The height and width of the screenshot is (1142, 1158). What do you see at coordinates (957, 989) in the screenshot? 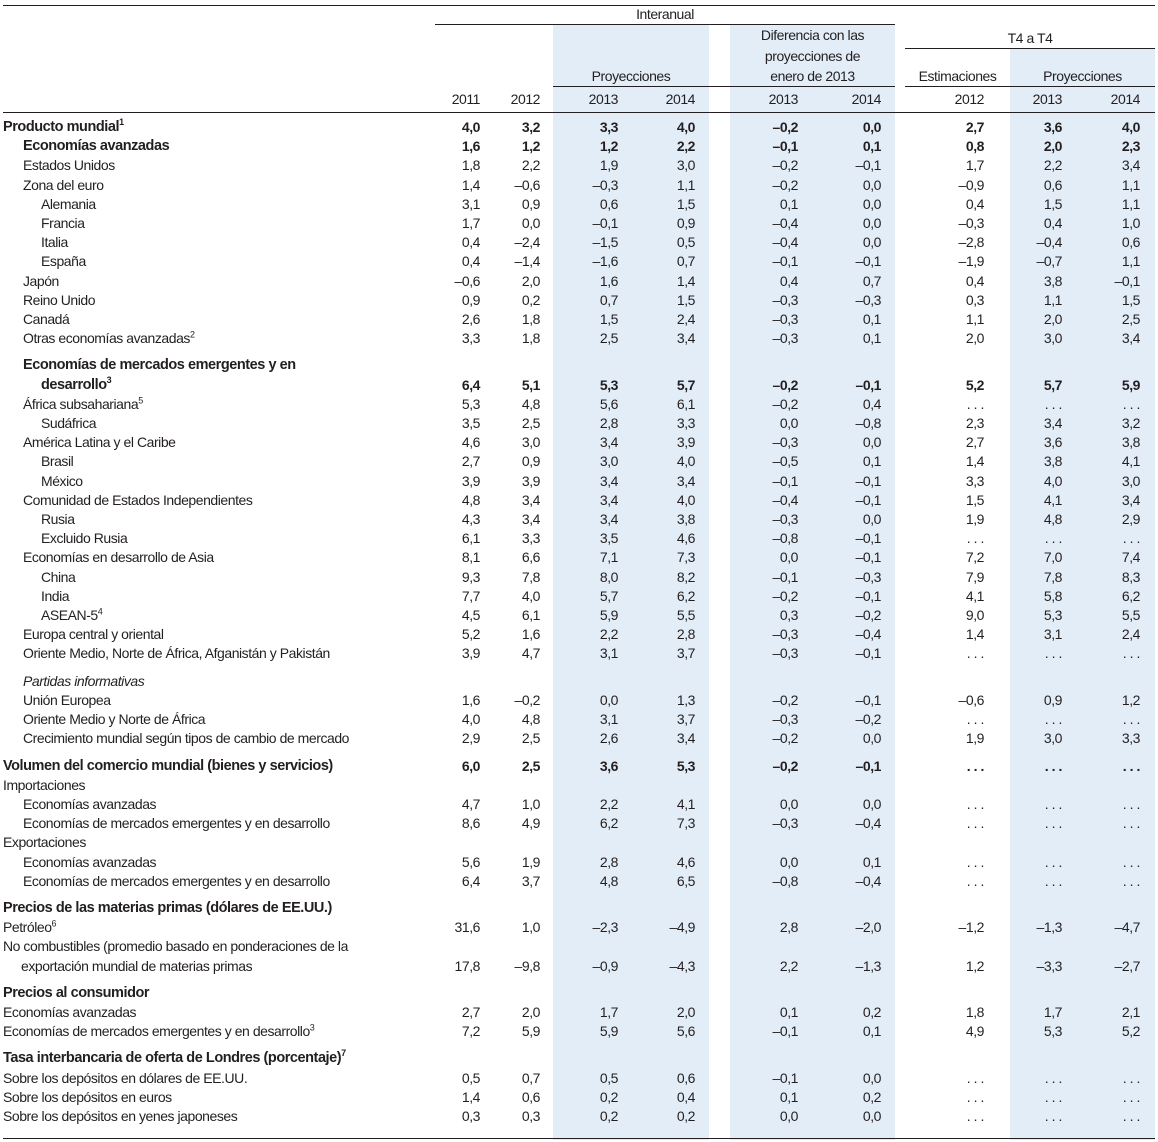
I see `cell-est-2012` at bounding box center [957, 989].